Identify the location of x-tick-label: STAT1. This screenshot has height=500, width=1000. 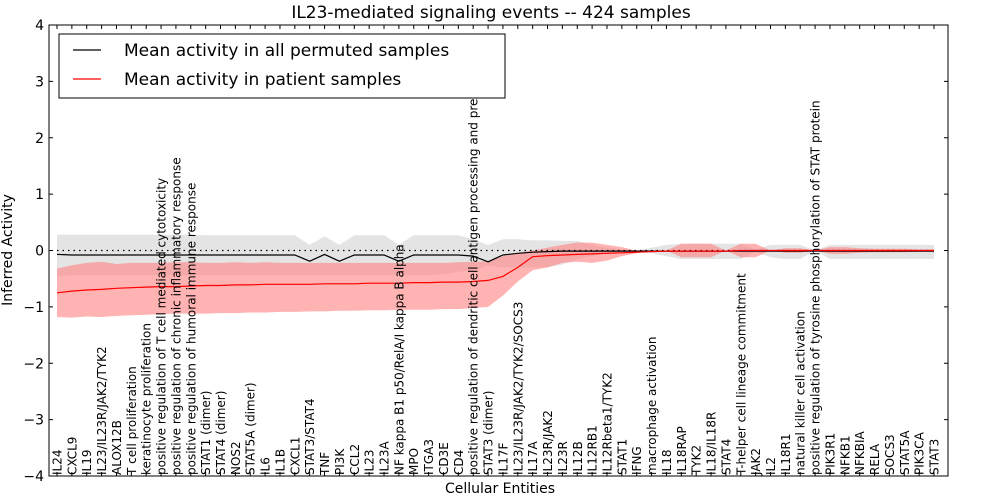
(622, 457).